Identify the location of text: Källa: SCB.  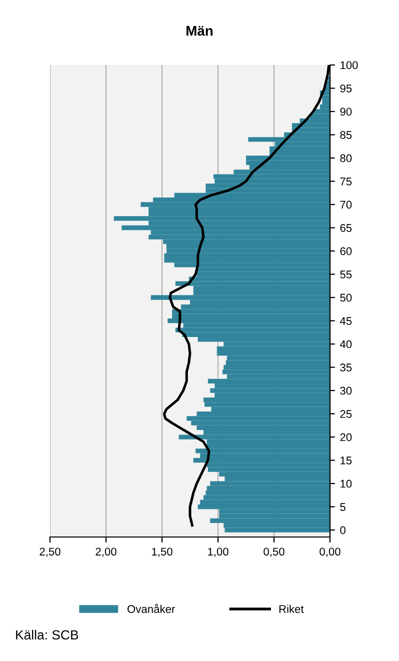
(47, 635).